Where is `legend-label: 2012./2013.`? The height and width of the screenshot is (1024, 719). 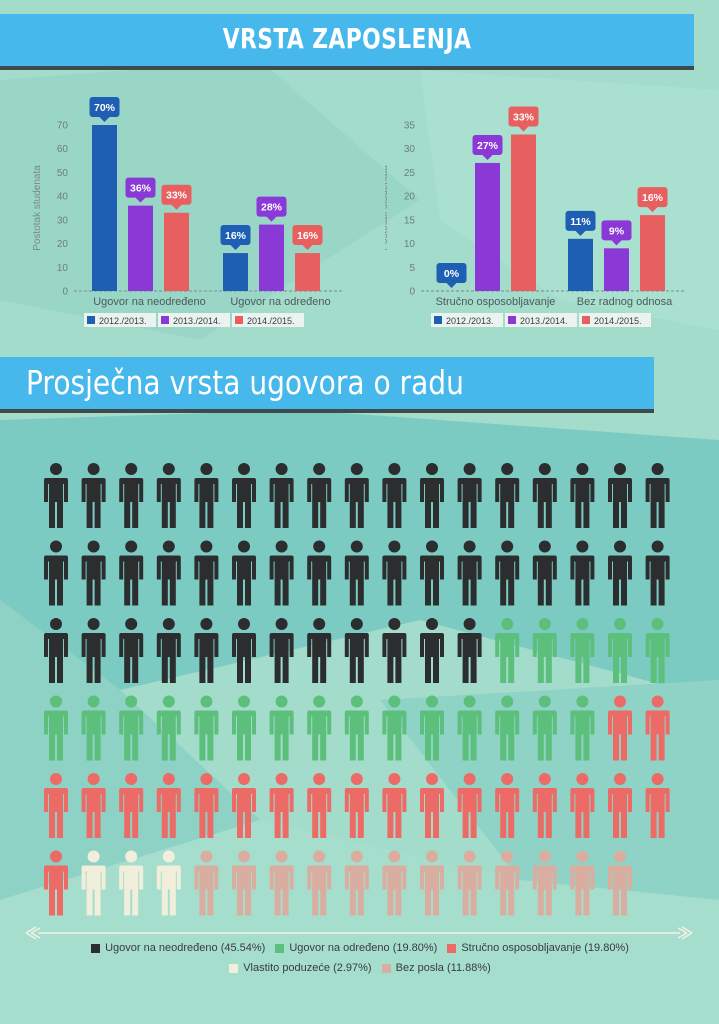
legend-label: 2012./2013. is located at coordinates (123, 321).